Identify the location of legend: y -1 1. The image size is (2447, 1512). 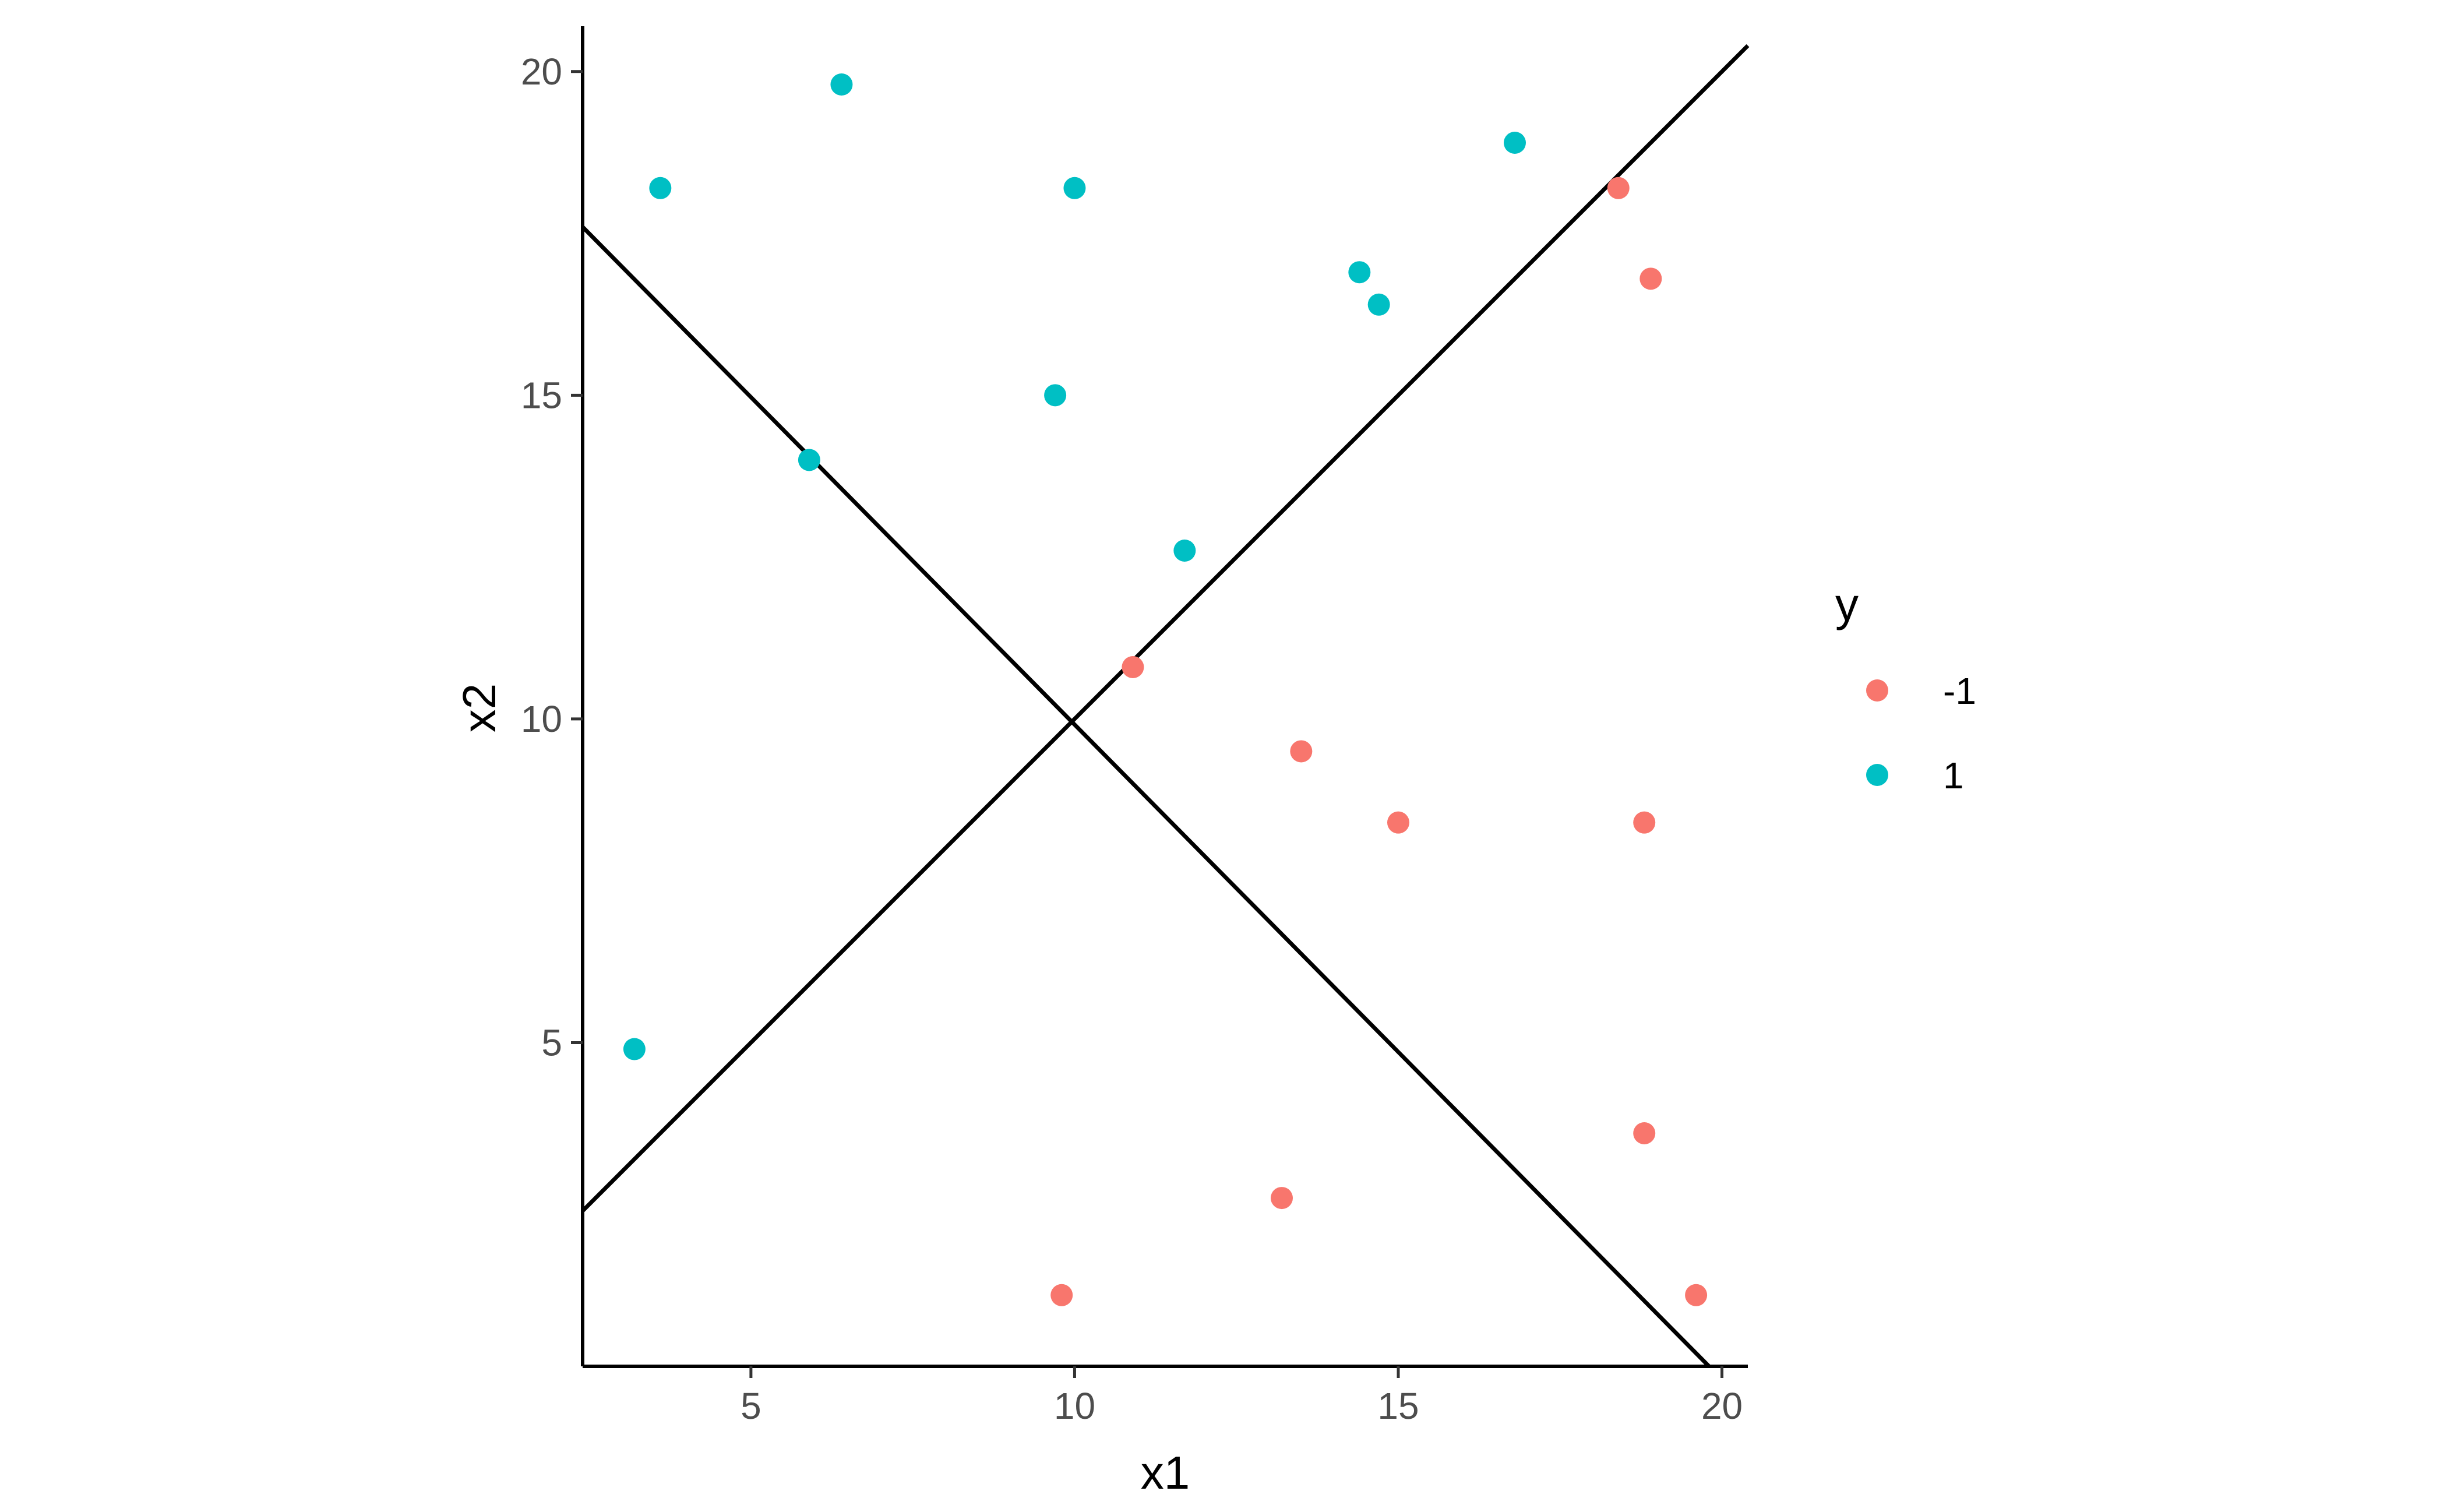
(1905, 688).